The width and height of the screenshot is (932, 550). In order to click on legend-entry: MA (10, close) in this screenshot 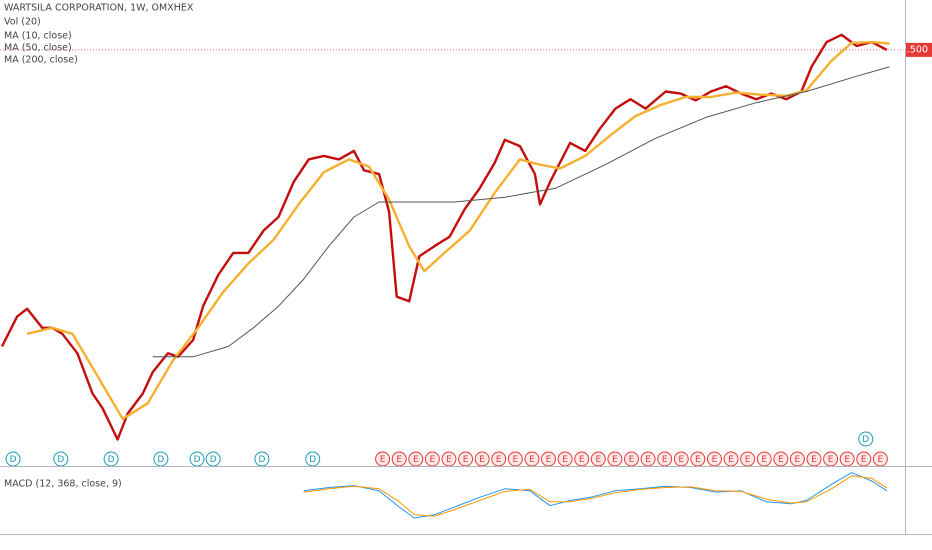, I will do `click(38, 36)`.